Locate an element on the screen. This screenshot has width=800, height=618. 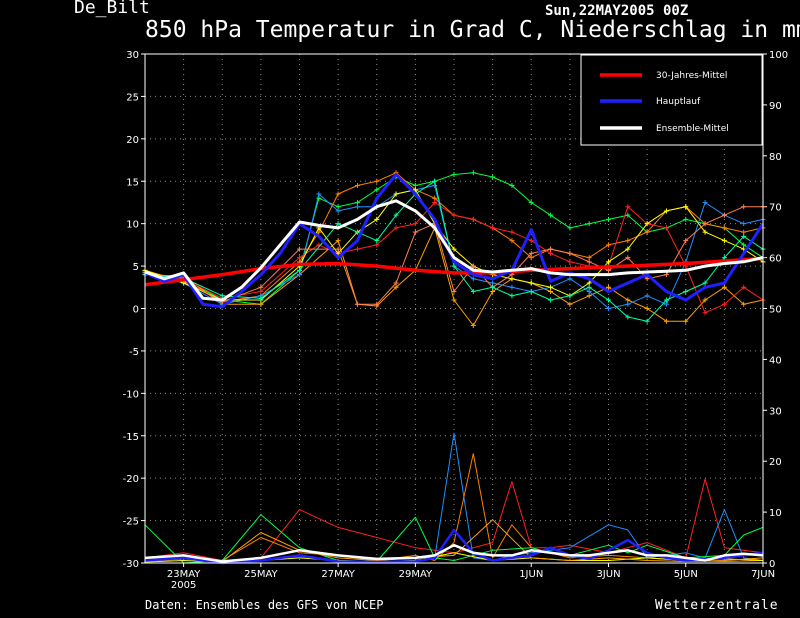
legend-label-ensemble-mean: Ensemble-Mittel is located at coordinates (692, 129).